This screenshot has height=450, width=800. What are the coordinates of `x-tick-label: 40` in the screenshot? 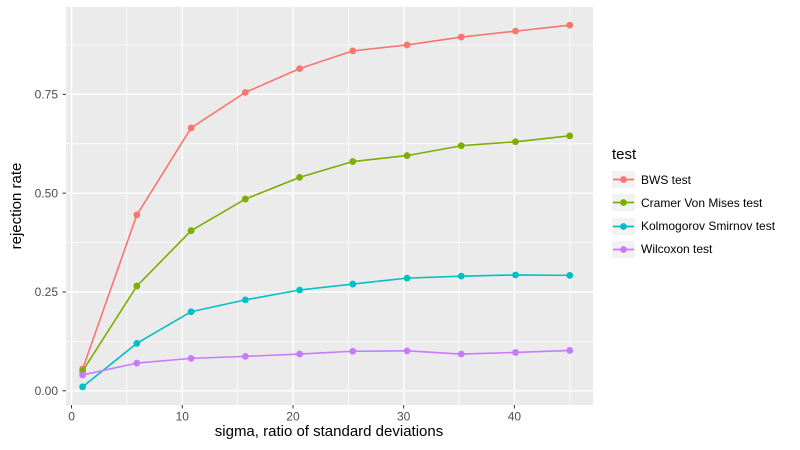 It's located at (515, 417).